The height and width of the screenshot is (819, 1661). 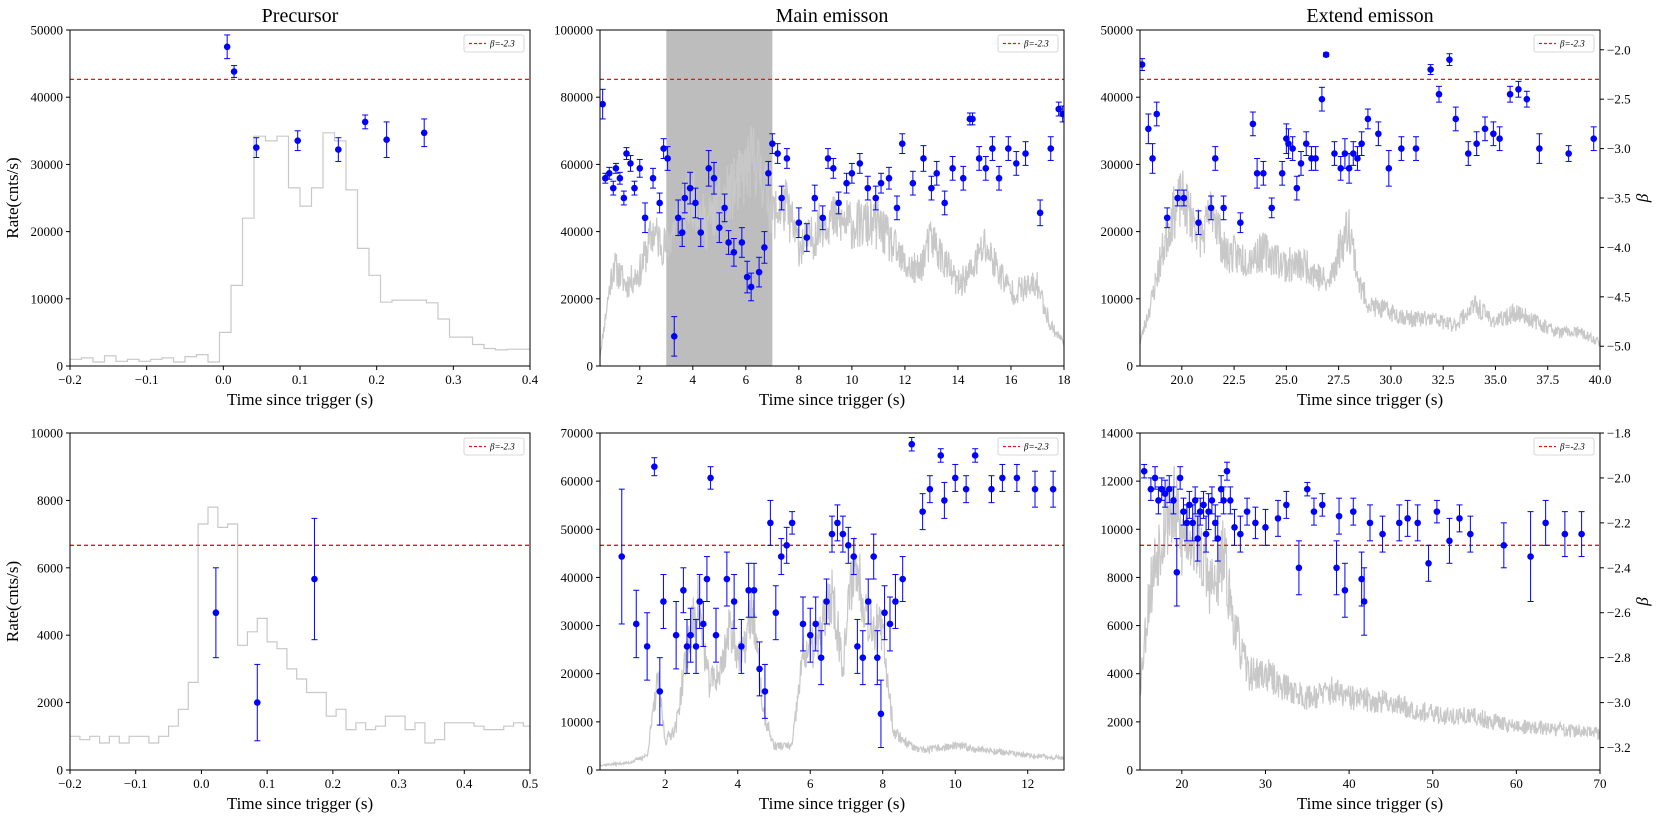 What do you see at coordinates (1564, 446) in the screenshot?
I see `legend-box` at bounding box center [1564, 446].